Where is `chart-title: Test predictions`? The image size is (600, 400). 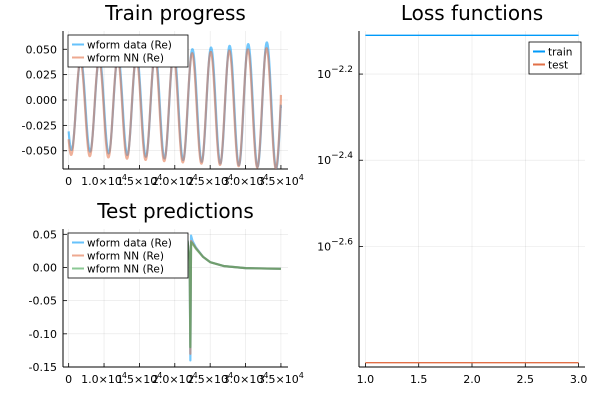 chart-title: Test predictions is located at coordinates (175, 211).